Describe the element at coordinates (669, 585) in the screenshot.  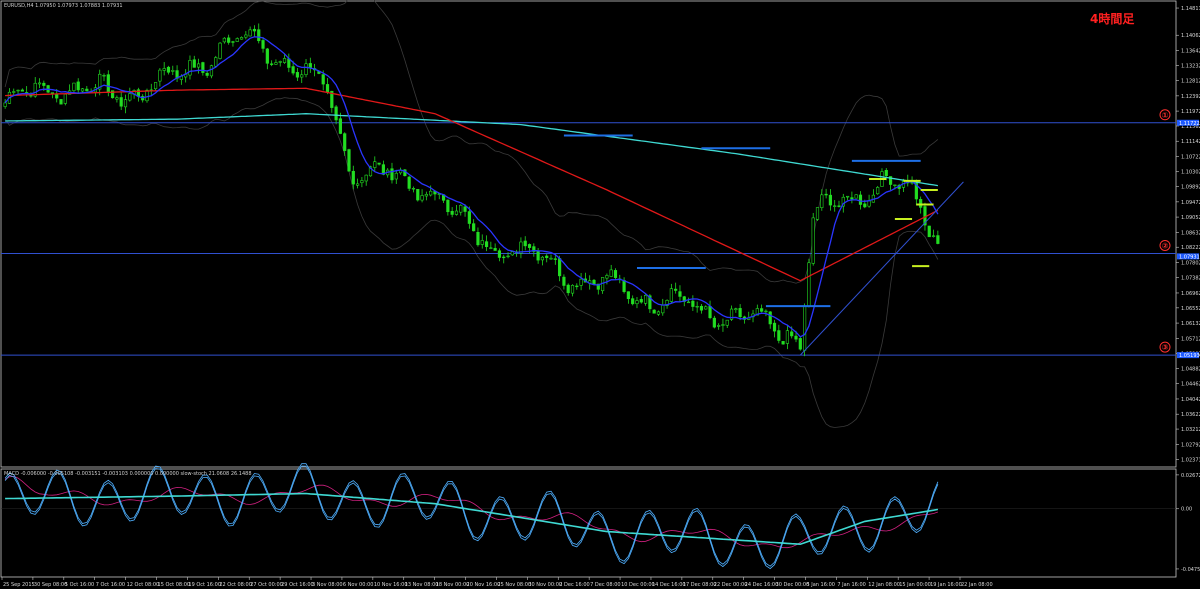
I see `time-tick-label: 14 Dec 16:00` at that location.